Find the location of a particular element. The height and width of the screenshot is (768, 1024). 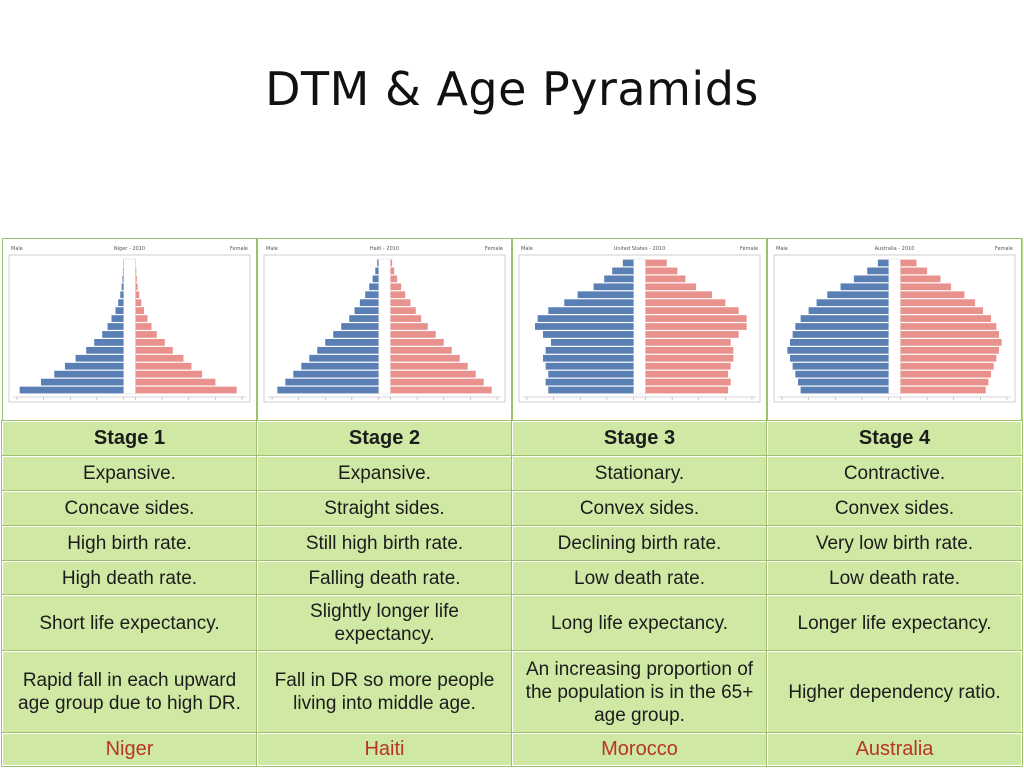

table-cell: Slightly longer life expectancy. is located at coordinates (384, 623).